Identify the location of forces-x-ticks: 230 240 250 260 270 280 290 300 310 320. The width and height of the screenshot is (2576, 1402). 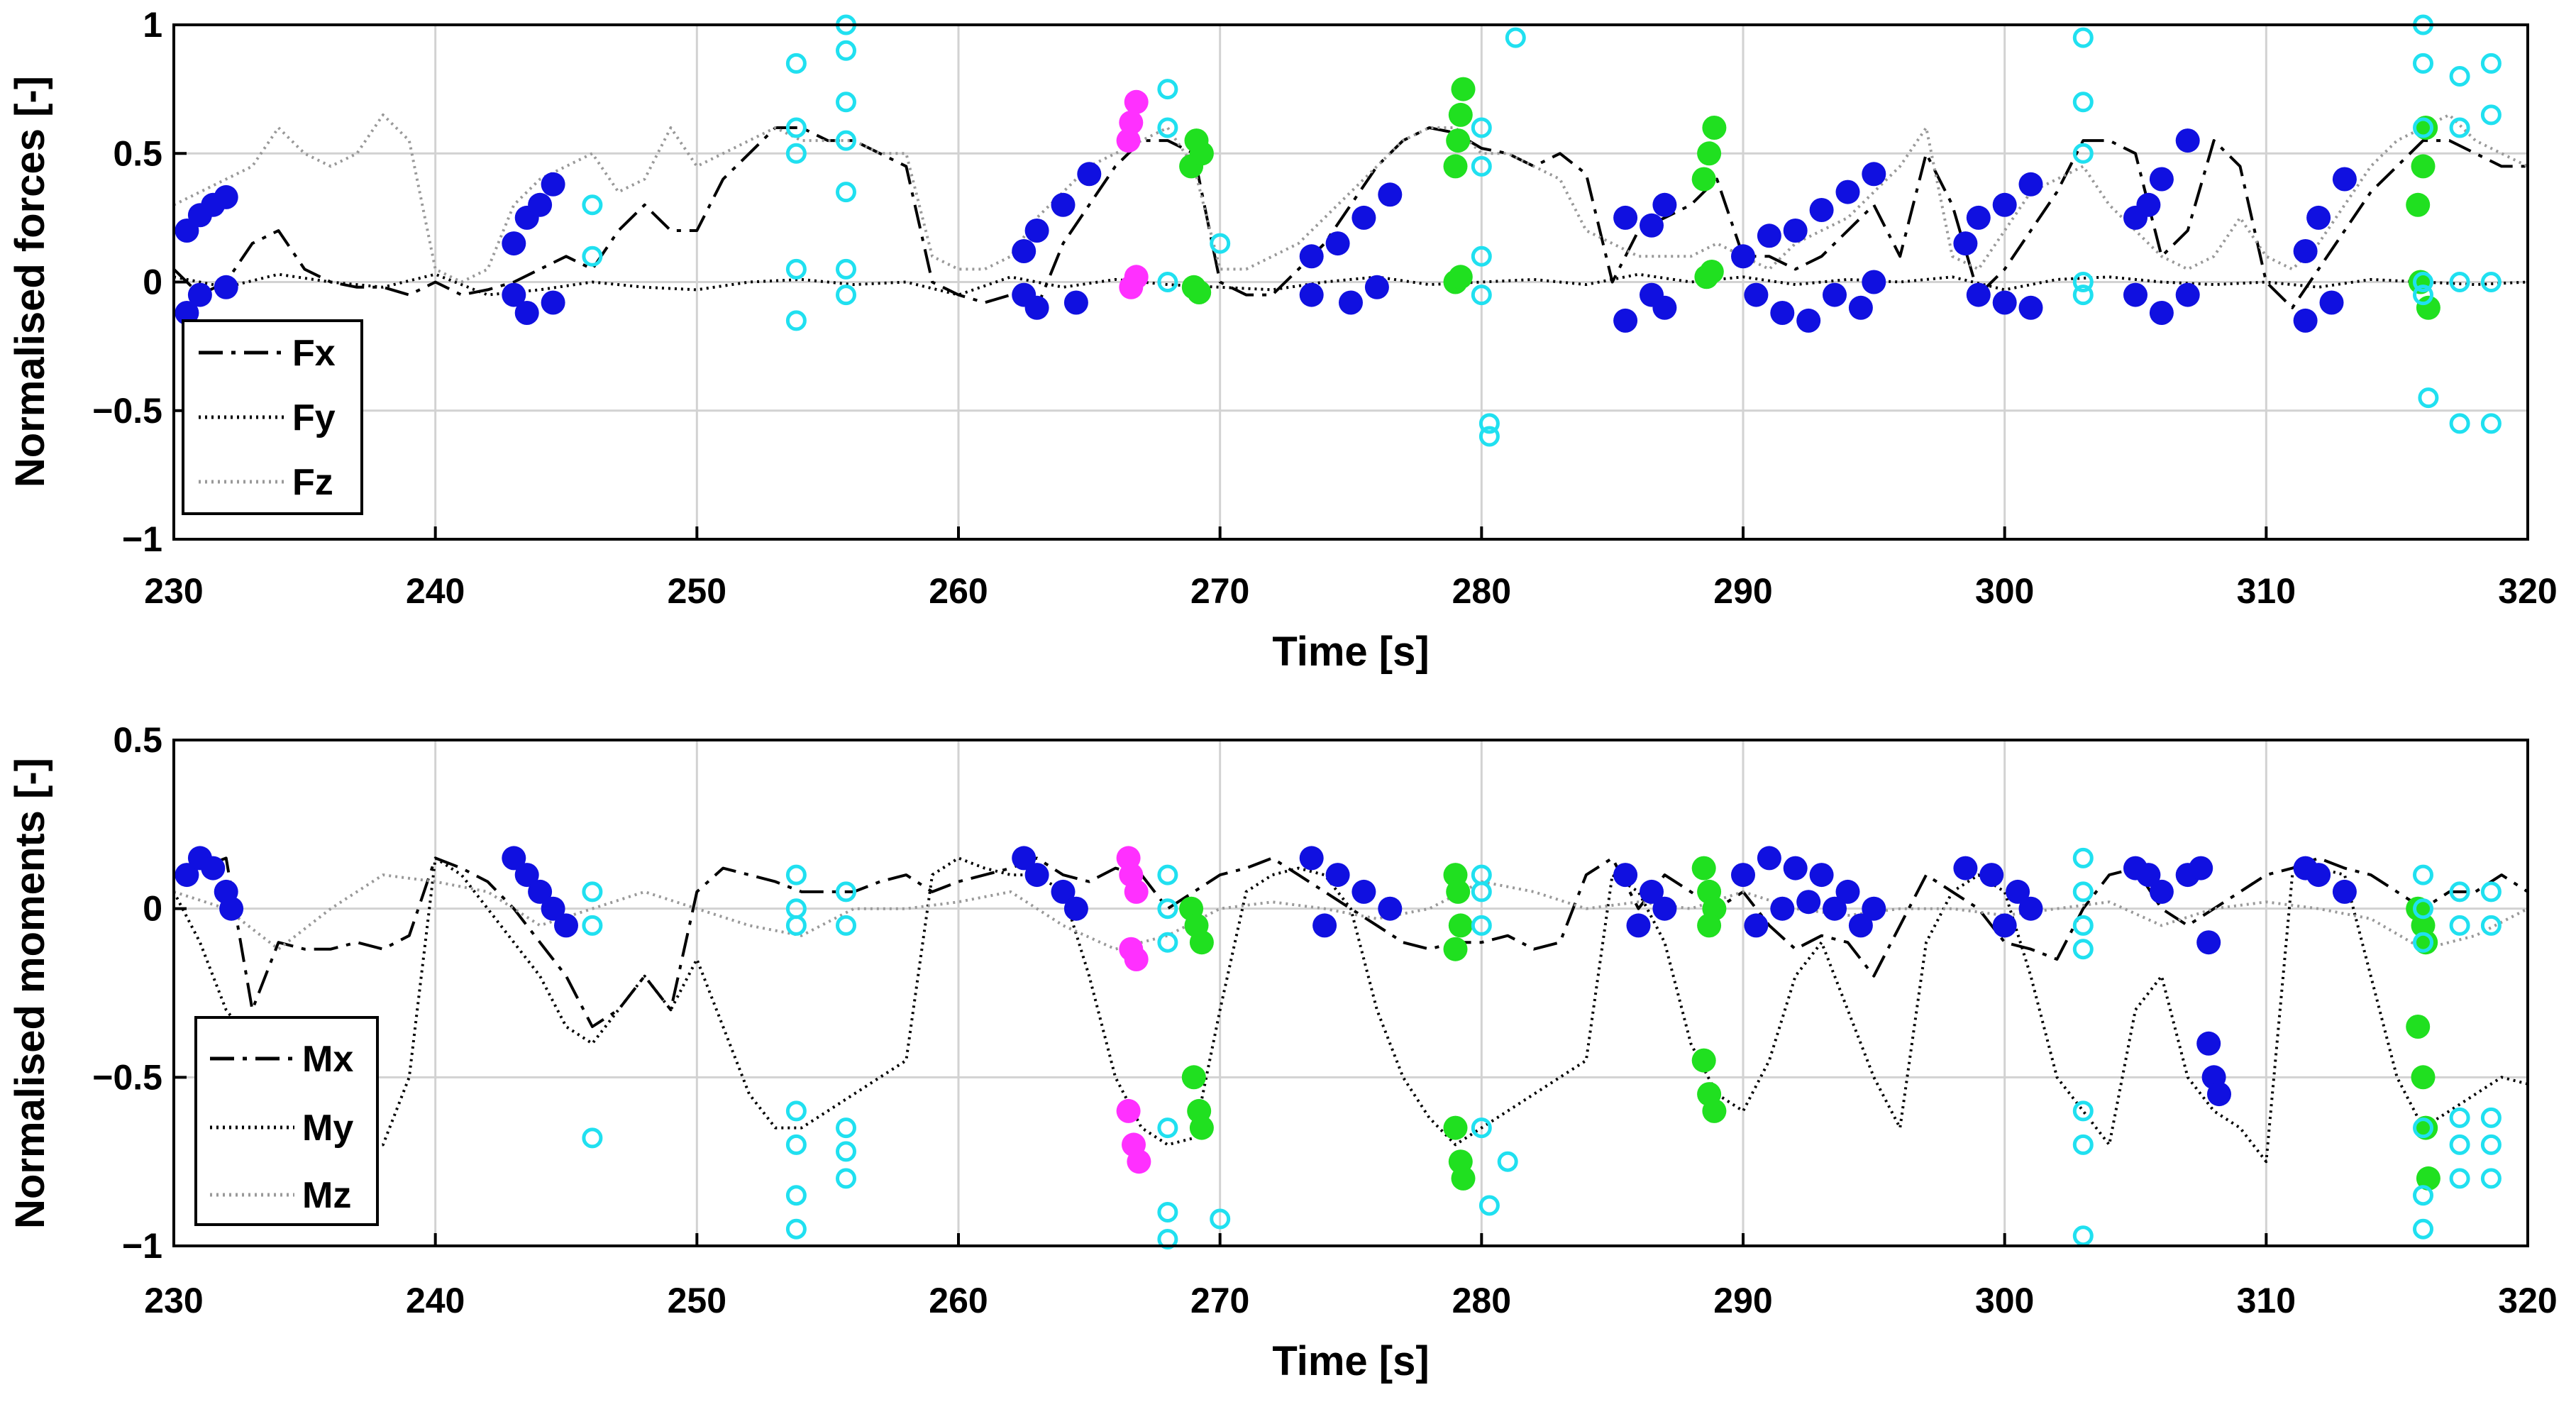
(1351, 568).